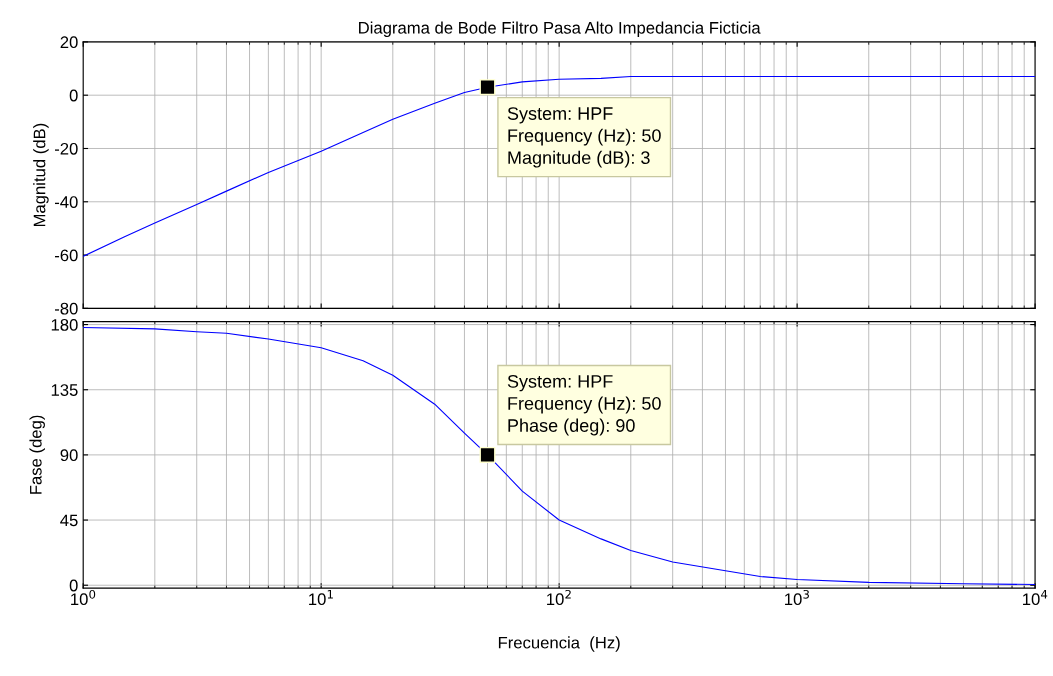 This screenshot has width=1053, height=676. I want to click on y-tick-label: -80, so click(66, 308).